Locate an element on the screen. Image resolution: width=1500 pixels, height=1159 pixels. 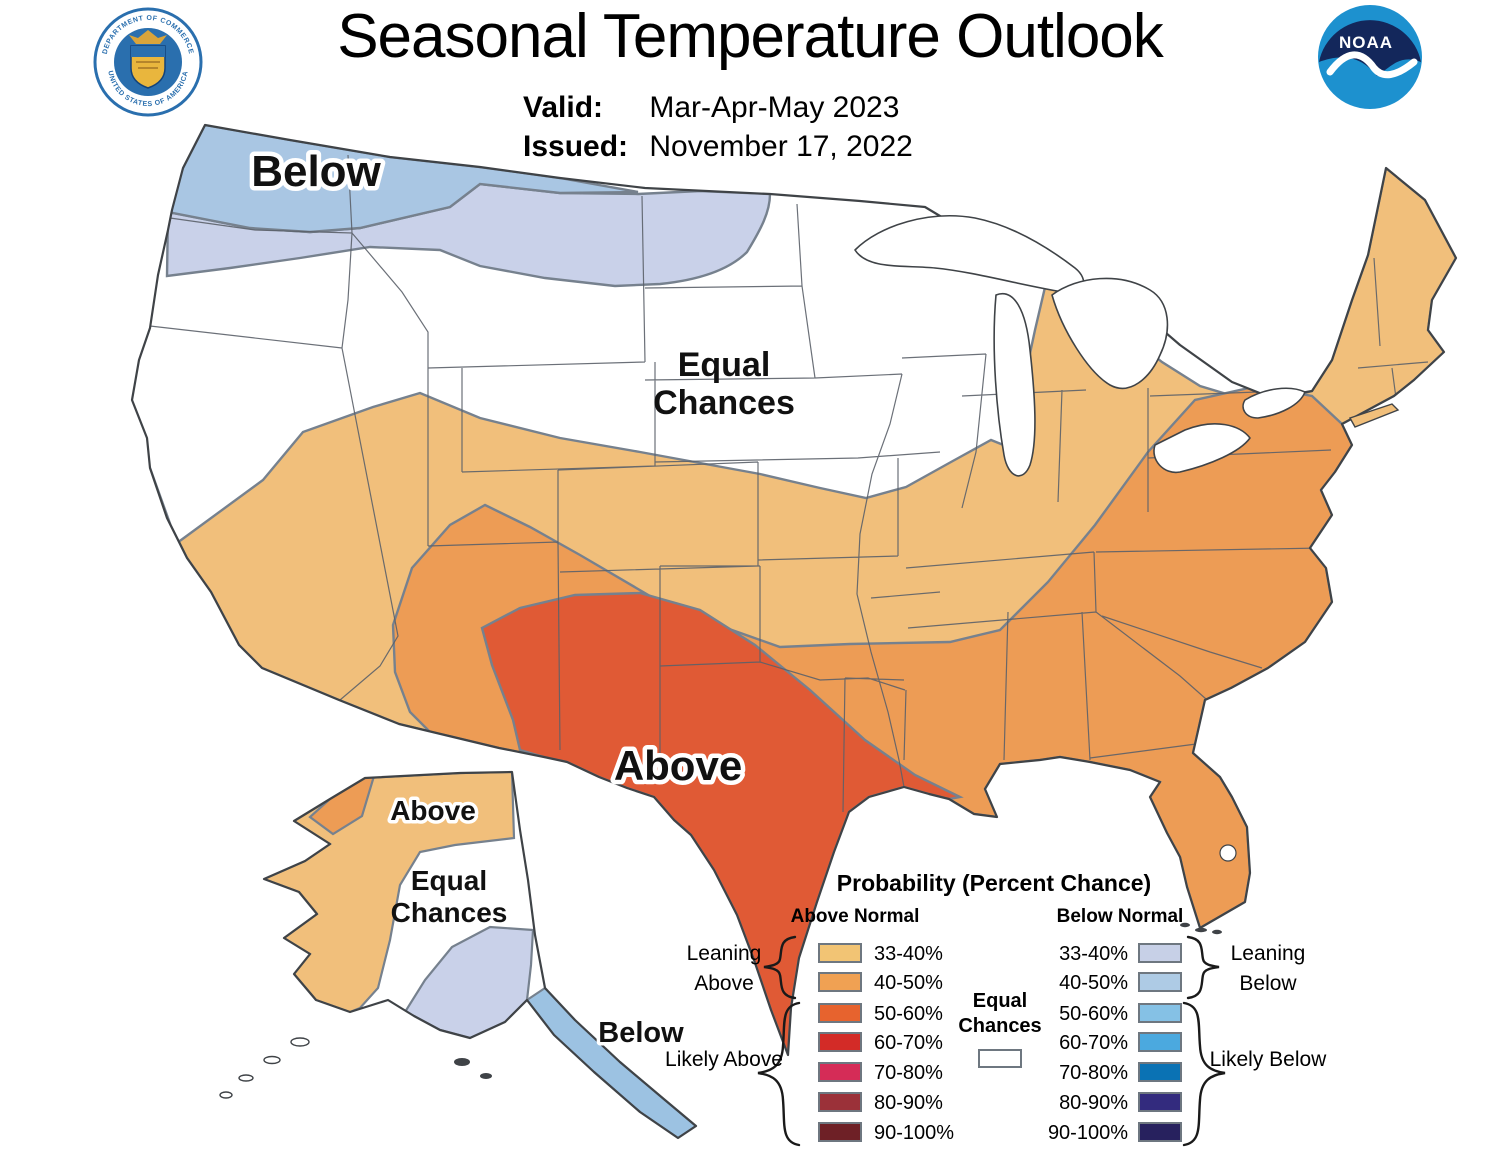
range-below-2: 50-60% is located at coordinates (1093, 1014).